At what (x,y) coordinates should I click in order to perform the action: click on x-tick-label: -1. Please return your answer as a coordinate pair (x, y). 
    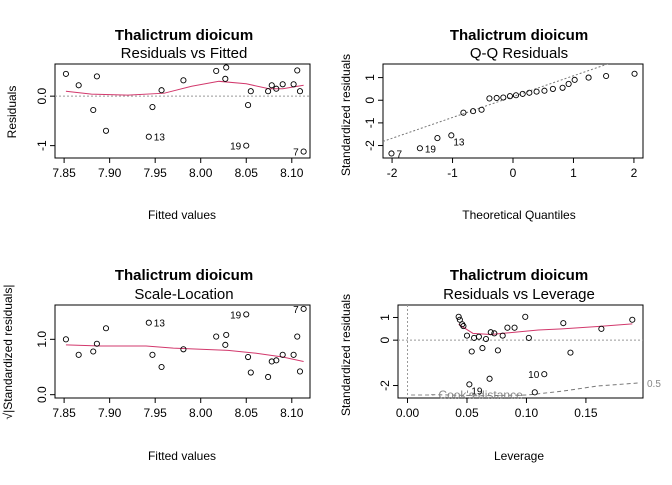
    Looking at the image, I should click on (452, 173).